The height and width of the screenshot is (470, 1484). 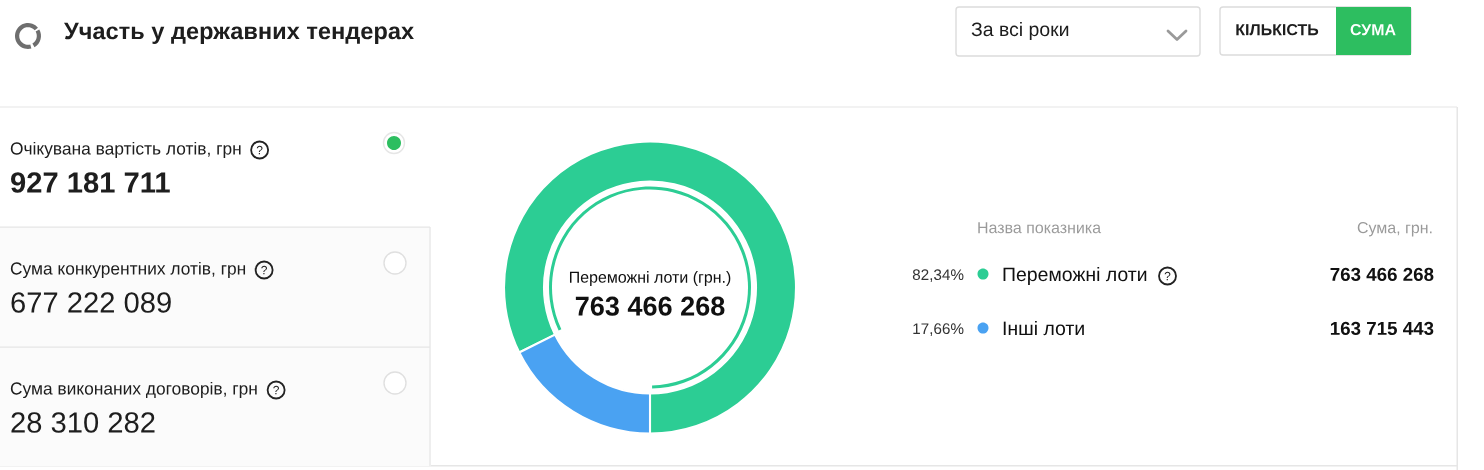 What do you see at coordinates (1043, 328) in the screenshot?
I see `legend-label: Інші лоти` at bounding box center [1043, 328].